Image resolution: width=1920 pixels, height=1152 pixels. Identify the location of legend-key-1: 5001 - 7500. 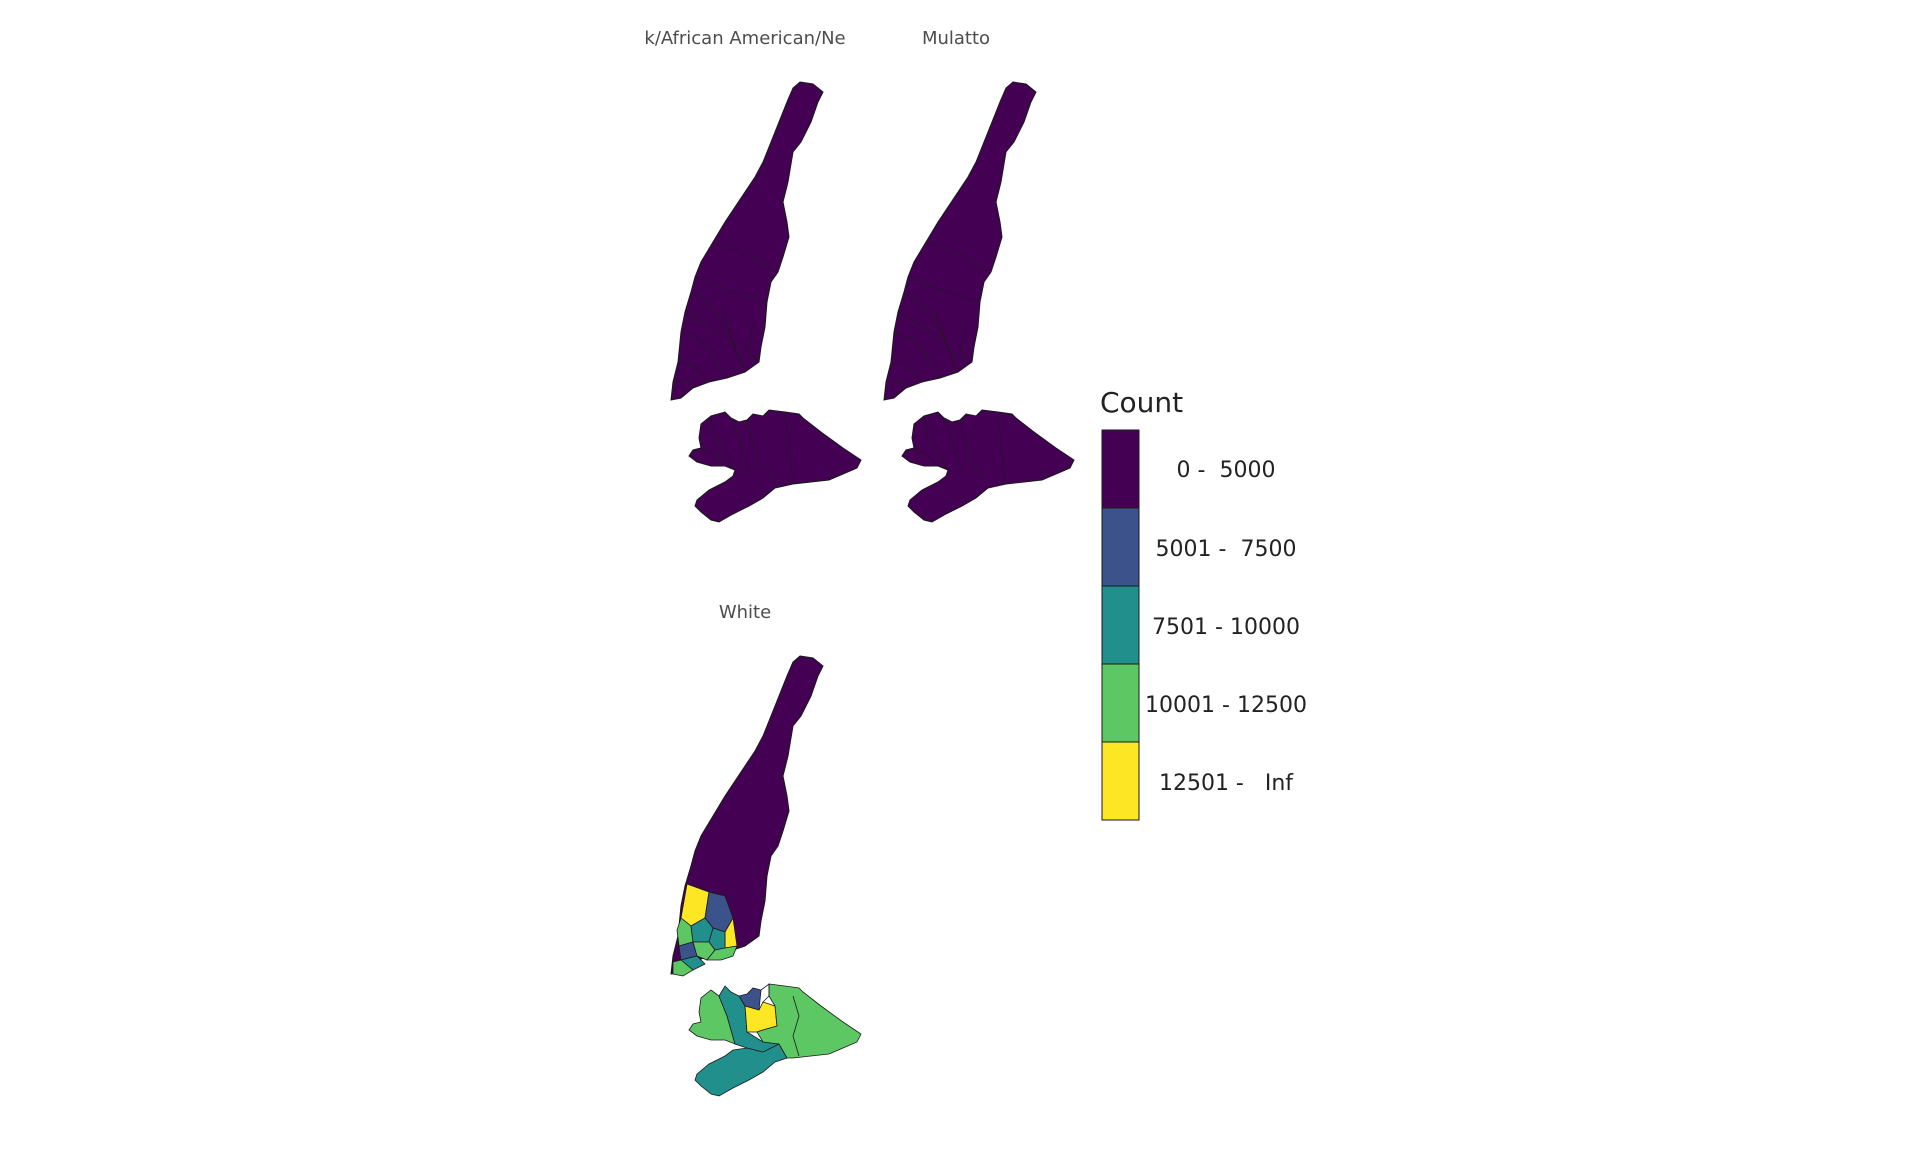
(1199, 547).